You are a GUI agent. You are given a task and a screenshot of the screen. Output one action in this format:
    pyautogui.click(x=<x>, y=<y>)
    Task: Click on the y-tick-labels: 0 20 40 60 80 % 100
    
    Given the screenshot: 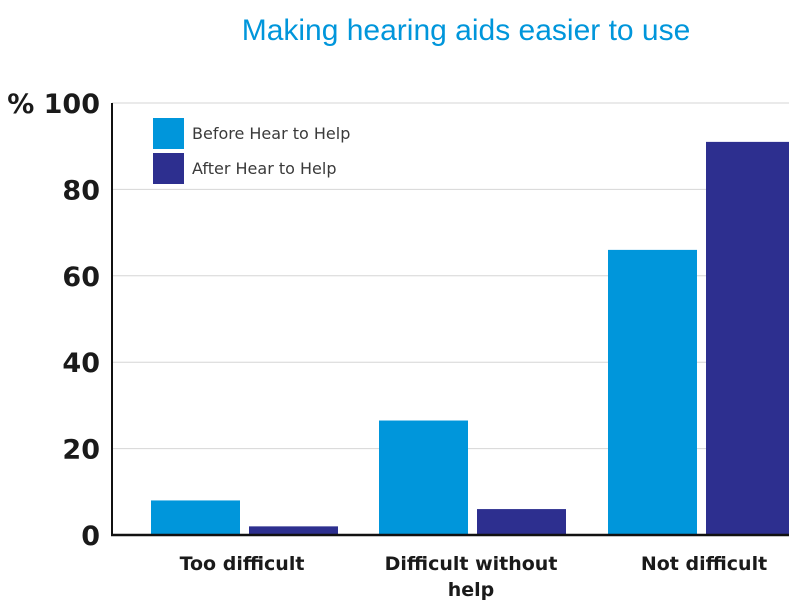 What is the action you would take?
    pyautogui.click(x=53, y=320)
    